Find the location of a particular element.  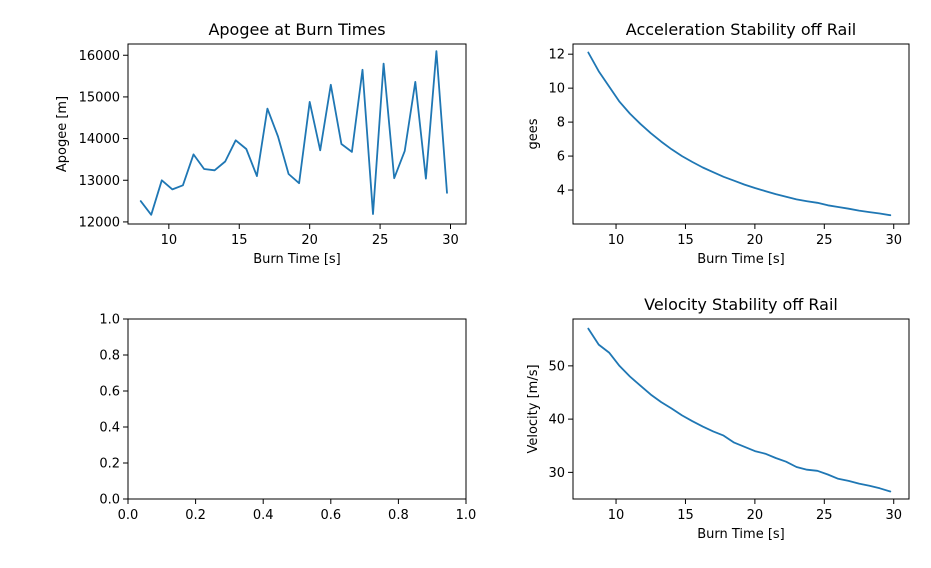

chart-title: Acceleration Stability off Rail is located at coordinates (741, 29).